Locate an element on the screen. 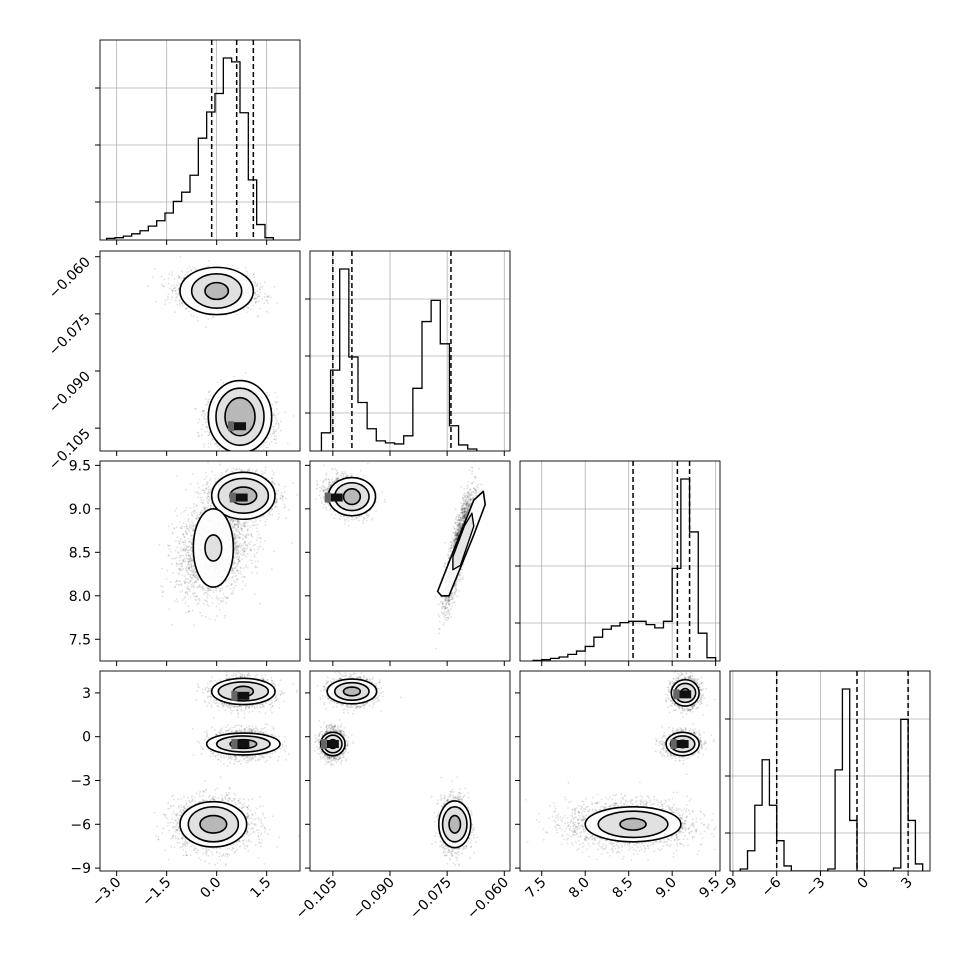 The width and height of the screenshot is (970, 970). y-tick-label: −0.075 is located at coordinates (70, 335).